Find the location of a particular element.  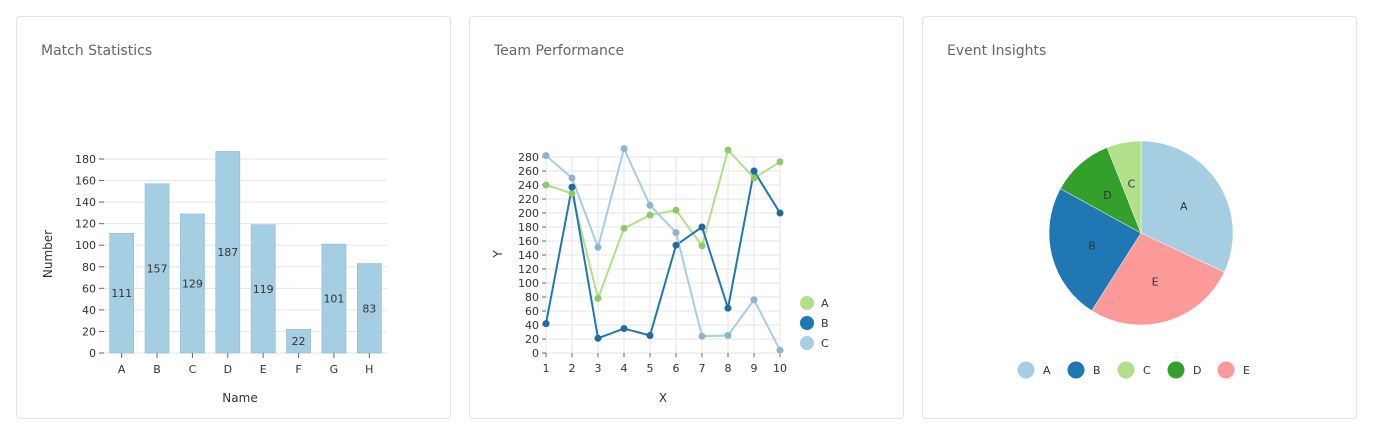

x-tick-label: C is located at coordinates (193, 369).